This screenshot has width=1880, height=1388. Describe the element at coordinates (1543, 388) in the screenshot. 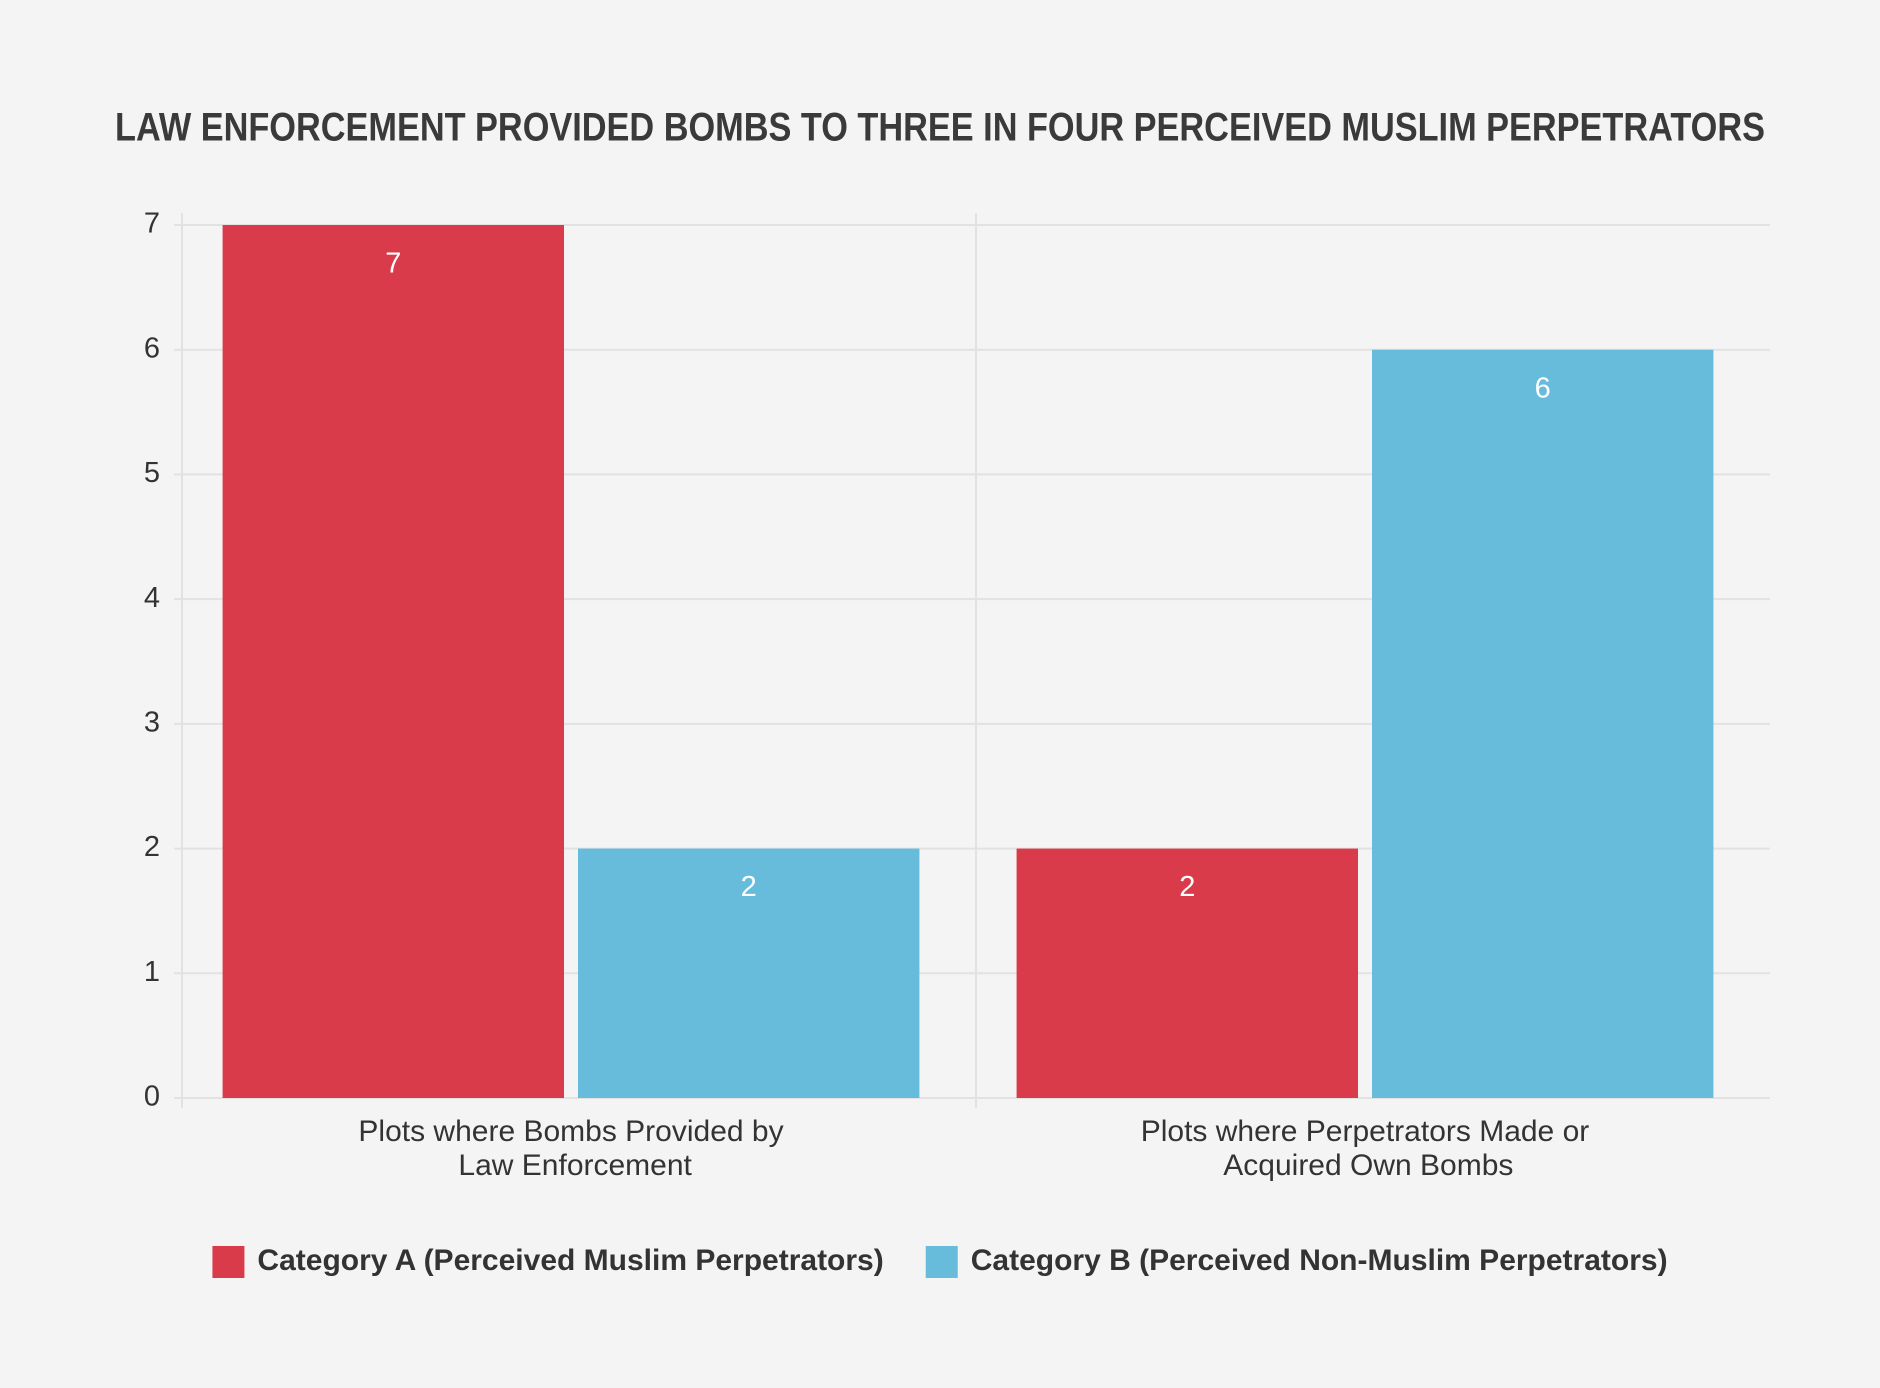

I see `value-label: 6` at that location.